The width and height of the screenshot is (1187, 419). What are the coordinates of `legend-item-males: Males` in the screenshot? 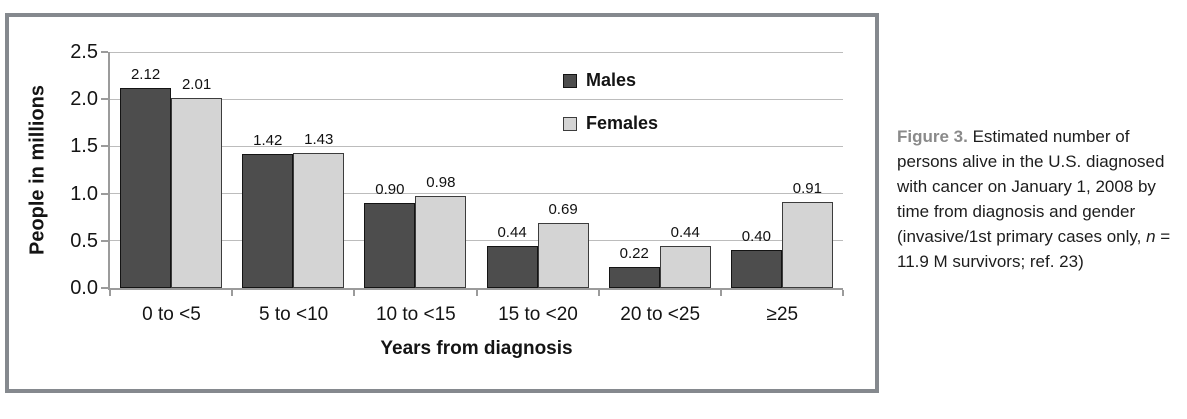 It's located at (610, 80).